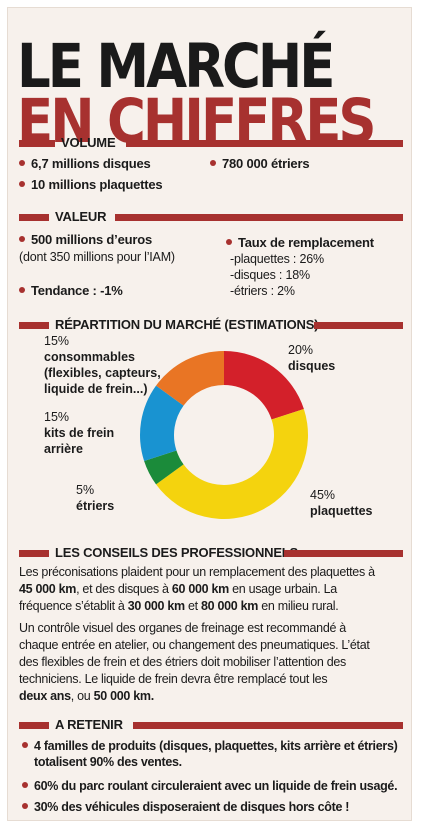  What do you see at coordinates (264, 143) in the screenshot?
I see `volume-bar-right` at bounding box center [264, 143].